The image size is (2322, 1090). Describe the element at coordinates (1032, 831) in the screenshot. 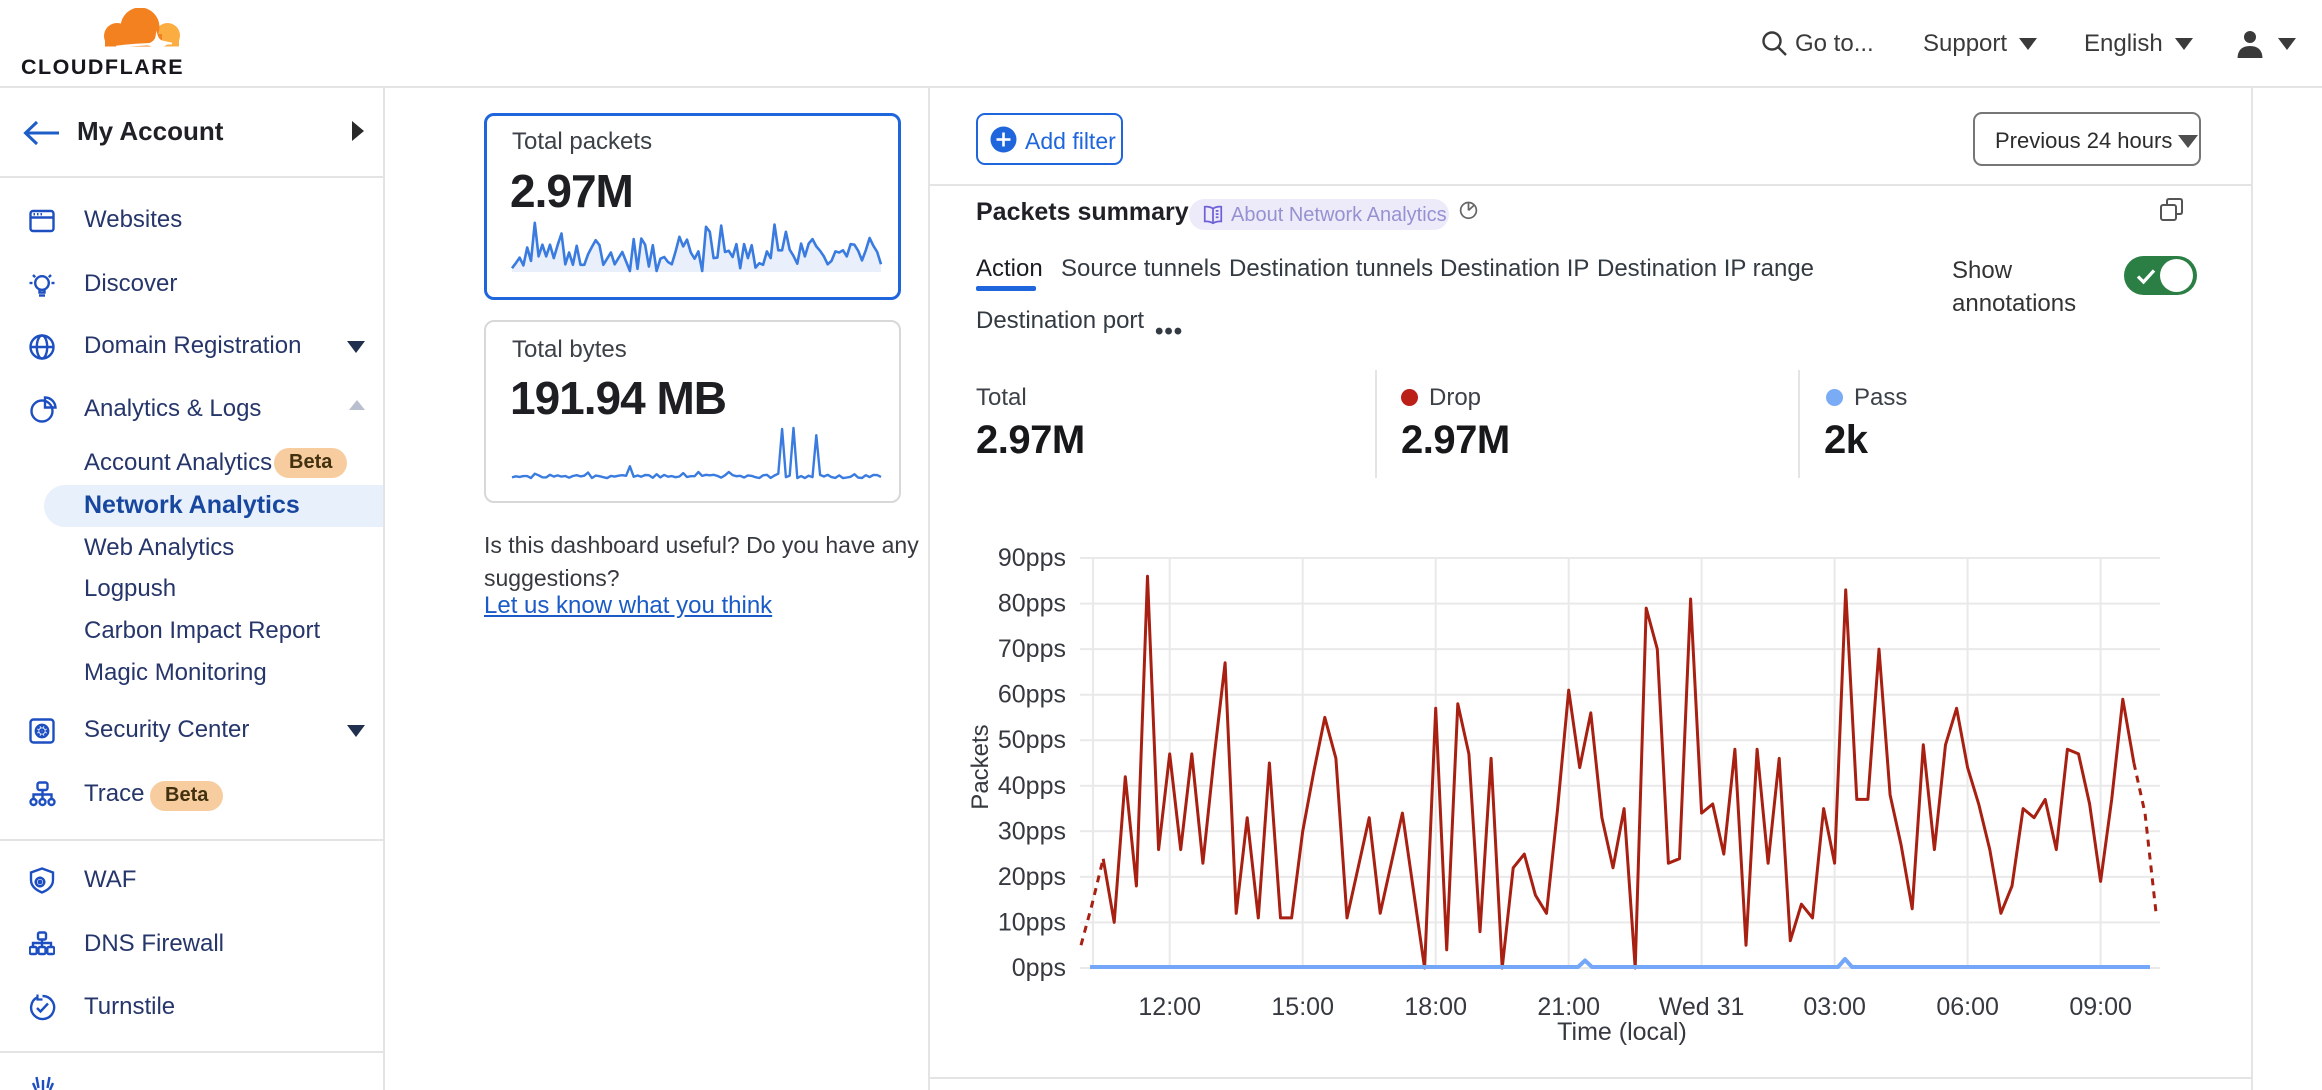

I see `svg-text: 30pps` at that location.